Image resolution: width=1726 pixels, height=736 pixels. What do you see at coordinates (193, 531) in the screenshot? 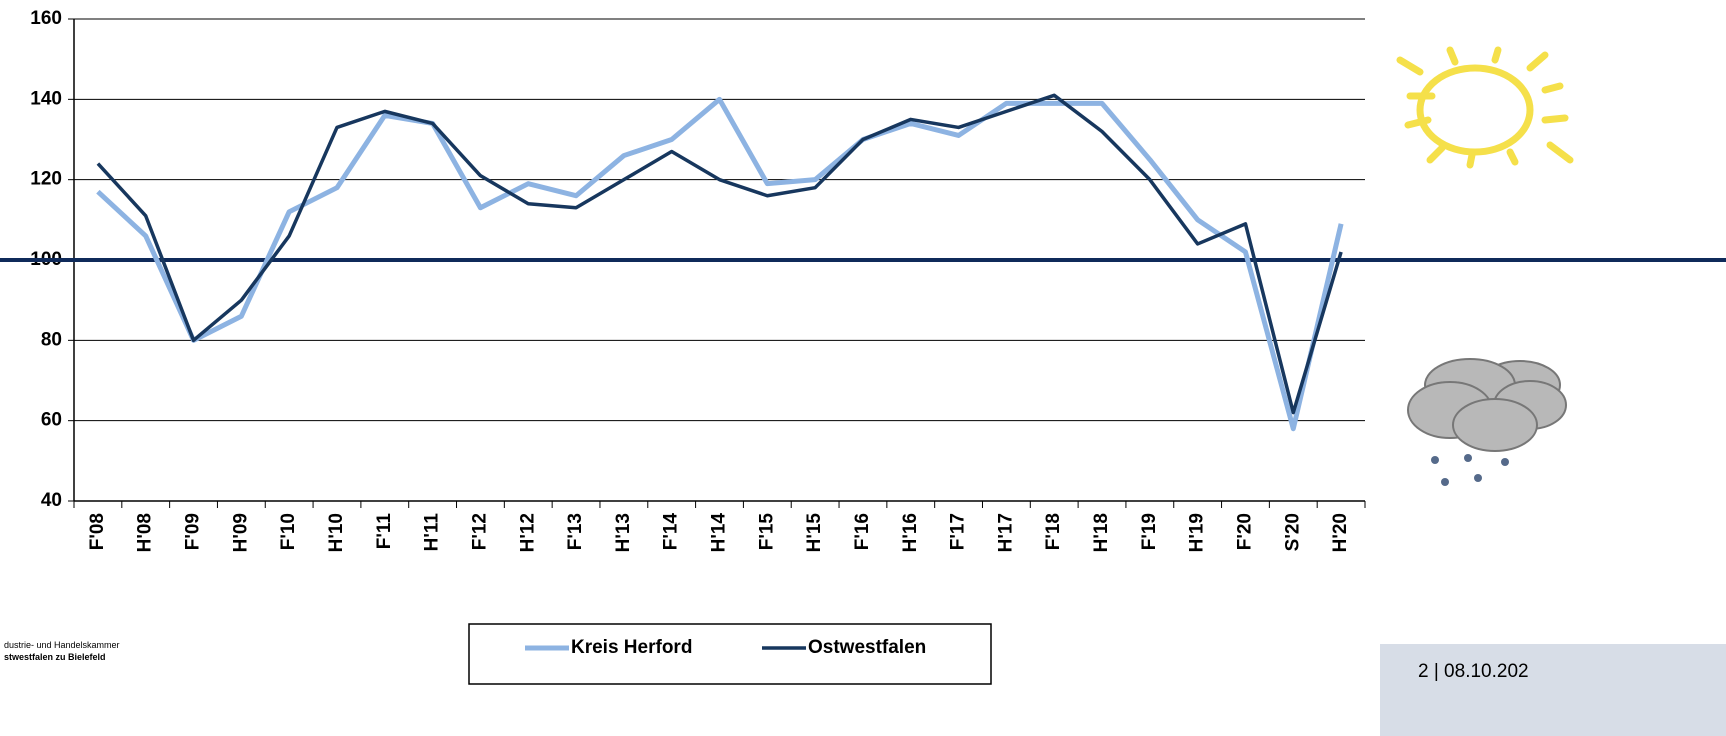
I see `x-tick-label: F'09` at bounding box center [193, 531].